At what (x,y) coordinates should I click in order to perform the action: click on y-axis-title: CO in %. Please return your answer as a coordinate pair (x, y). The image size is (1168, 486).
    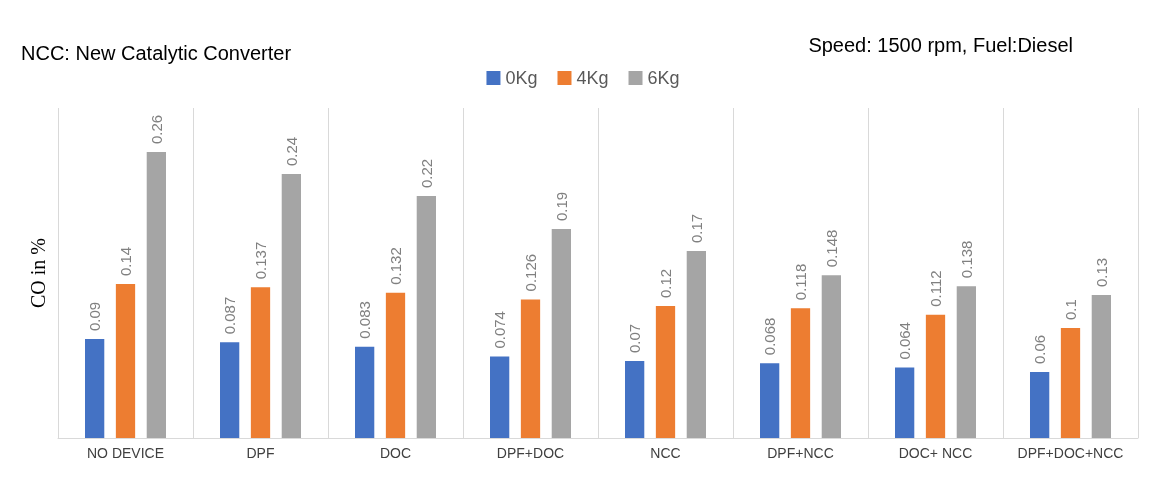
    Looking at the image, I should click on (38, 273).